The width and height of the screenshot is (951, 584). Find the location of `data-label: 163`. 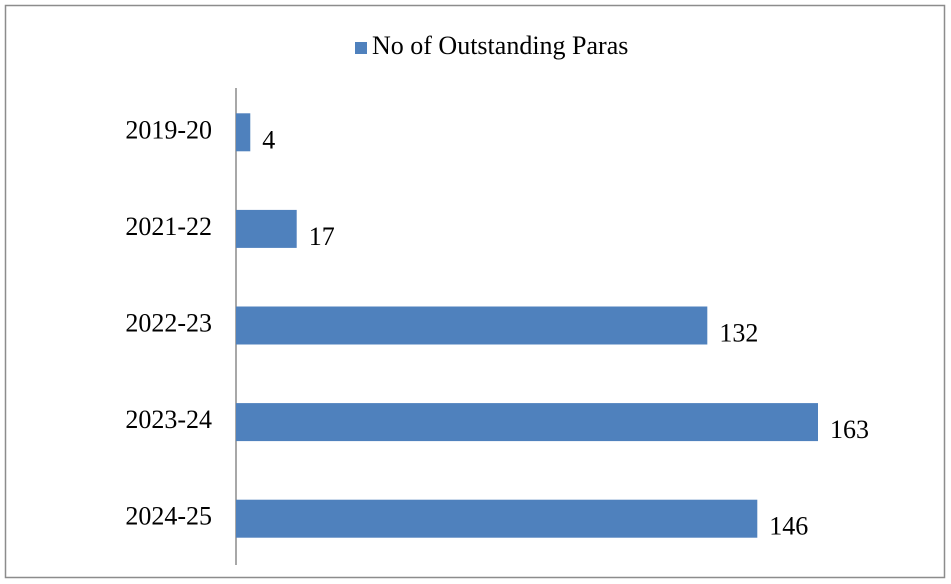

data-label: 163 is located at coordinates (849, 429).